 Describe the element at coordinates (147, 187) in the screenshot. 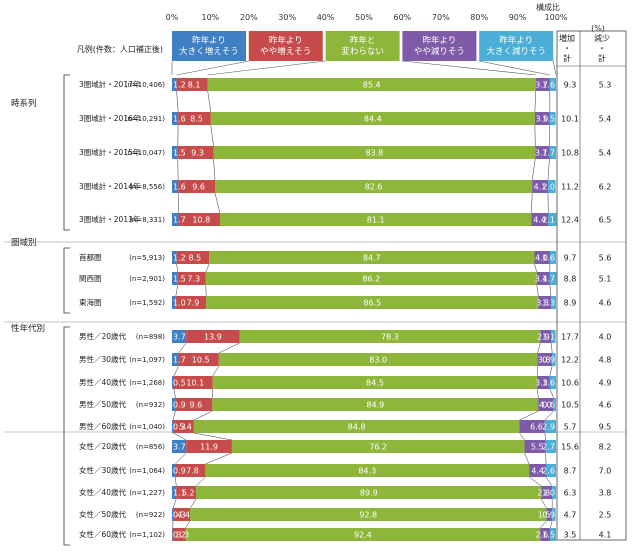

I see `row-n-label: (n=8,556)` at that location.